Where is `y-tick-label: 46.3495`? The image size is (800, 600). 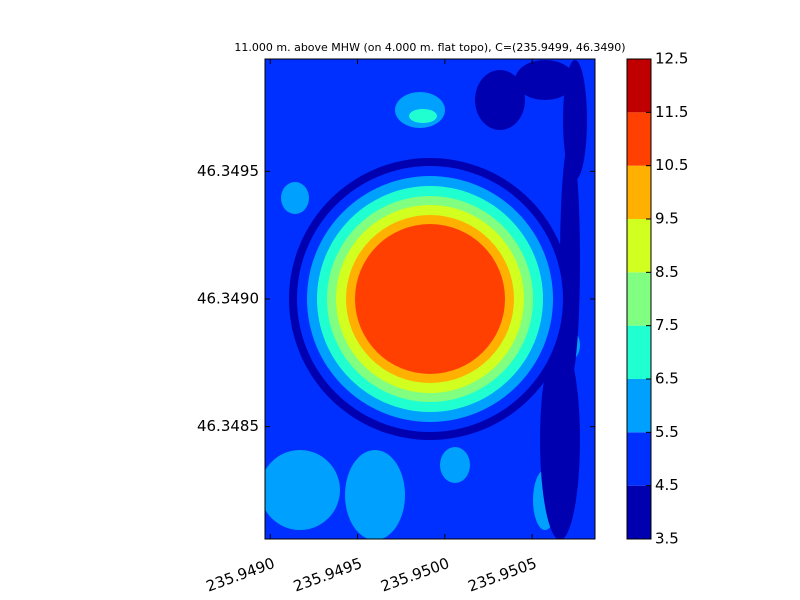 y-tick-label: 46.3495 is located at coordinates (228, 171).